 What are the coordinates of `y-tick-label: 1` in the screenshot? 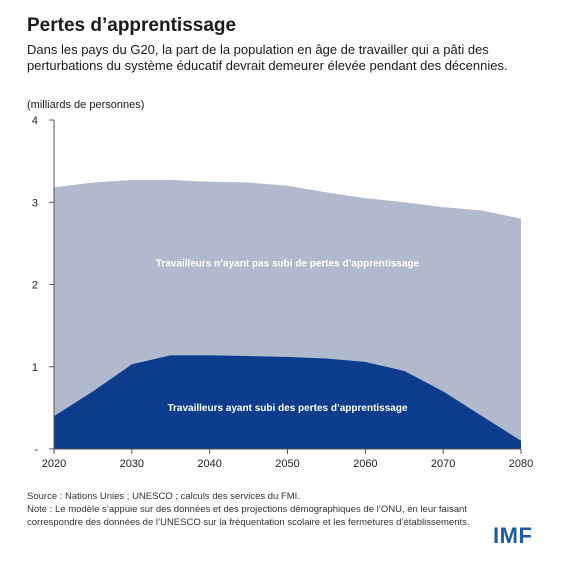 It's located at (35, 368).